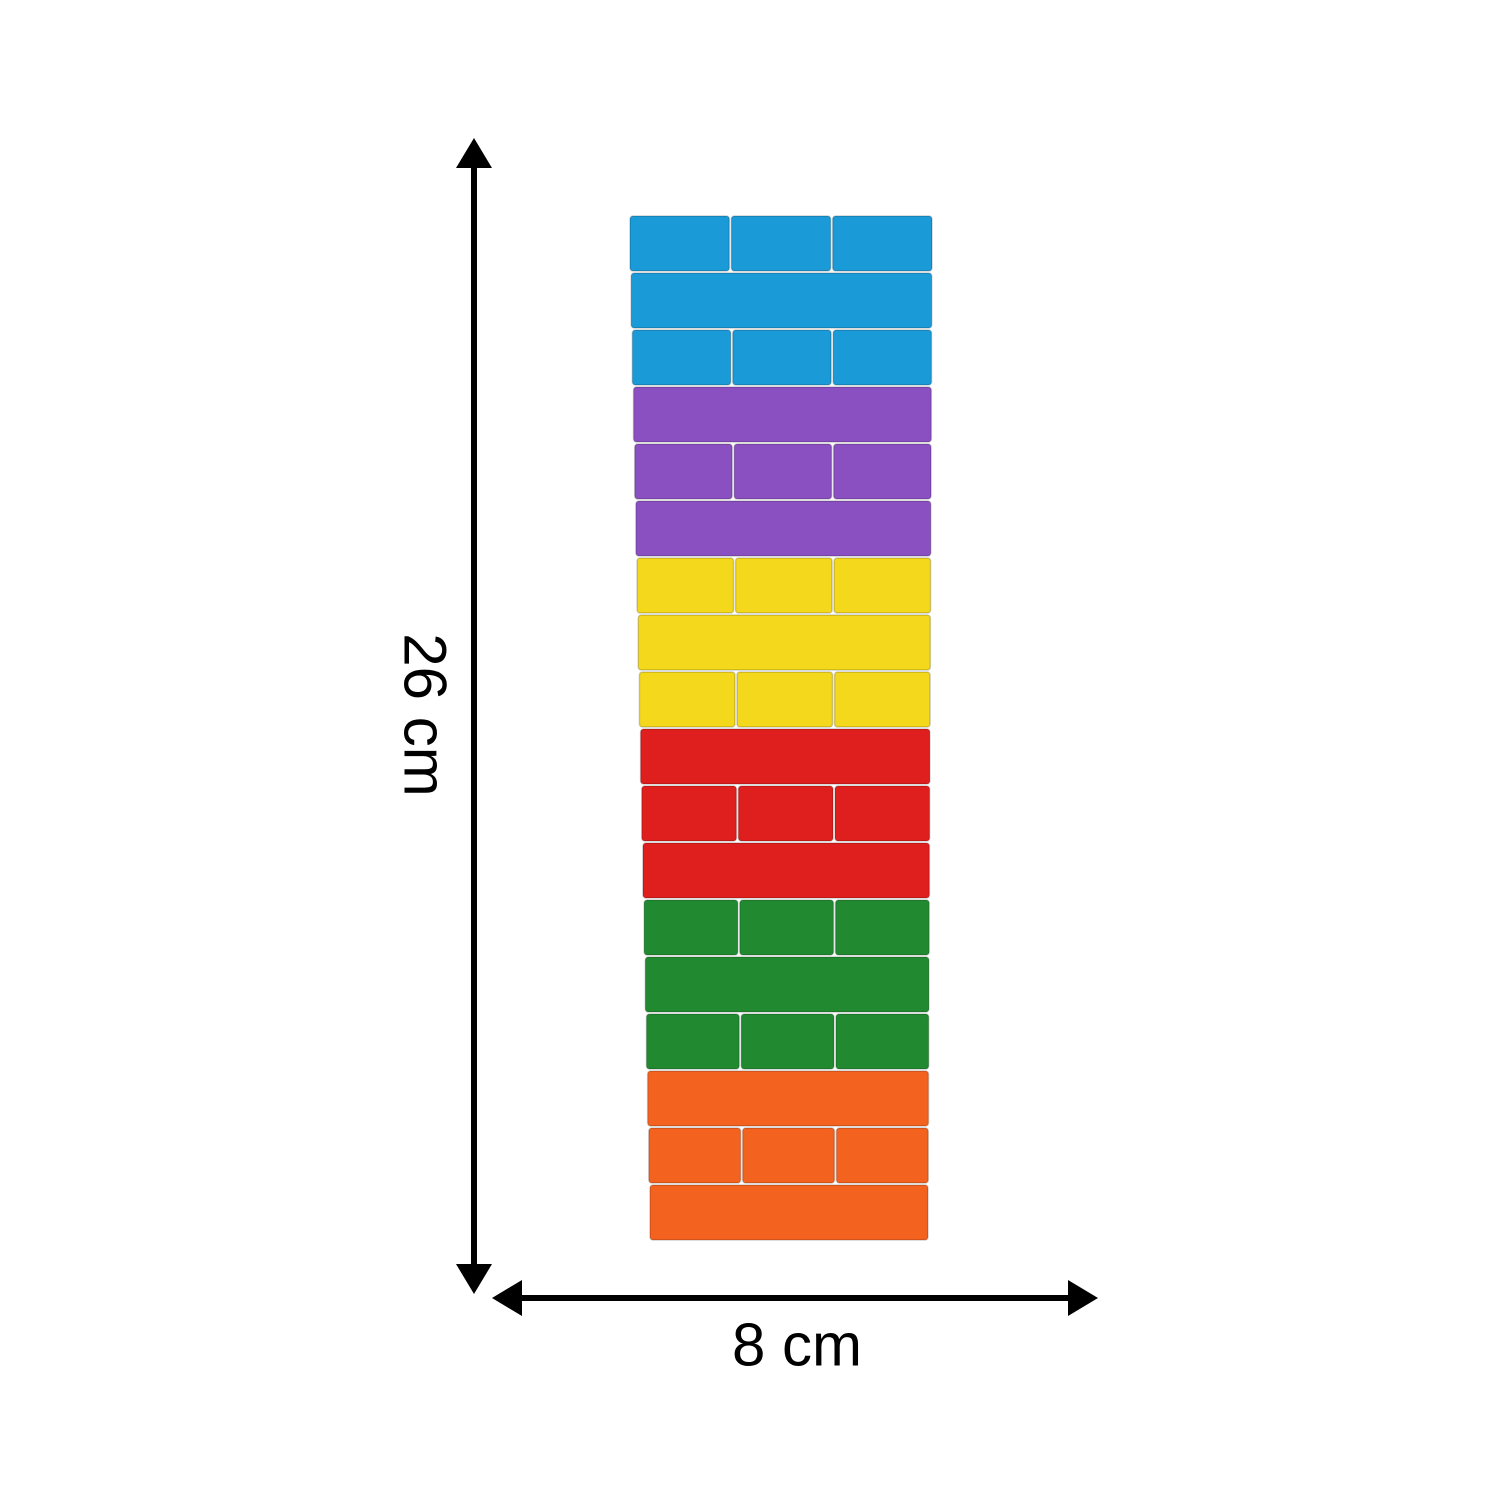 Image resolution: width=1500 pixels, height=1500 pixels. I want to click on block-tower, so click(781, 728).